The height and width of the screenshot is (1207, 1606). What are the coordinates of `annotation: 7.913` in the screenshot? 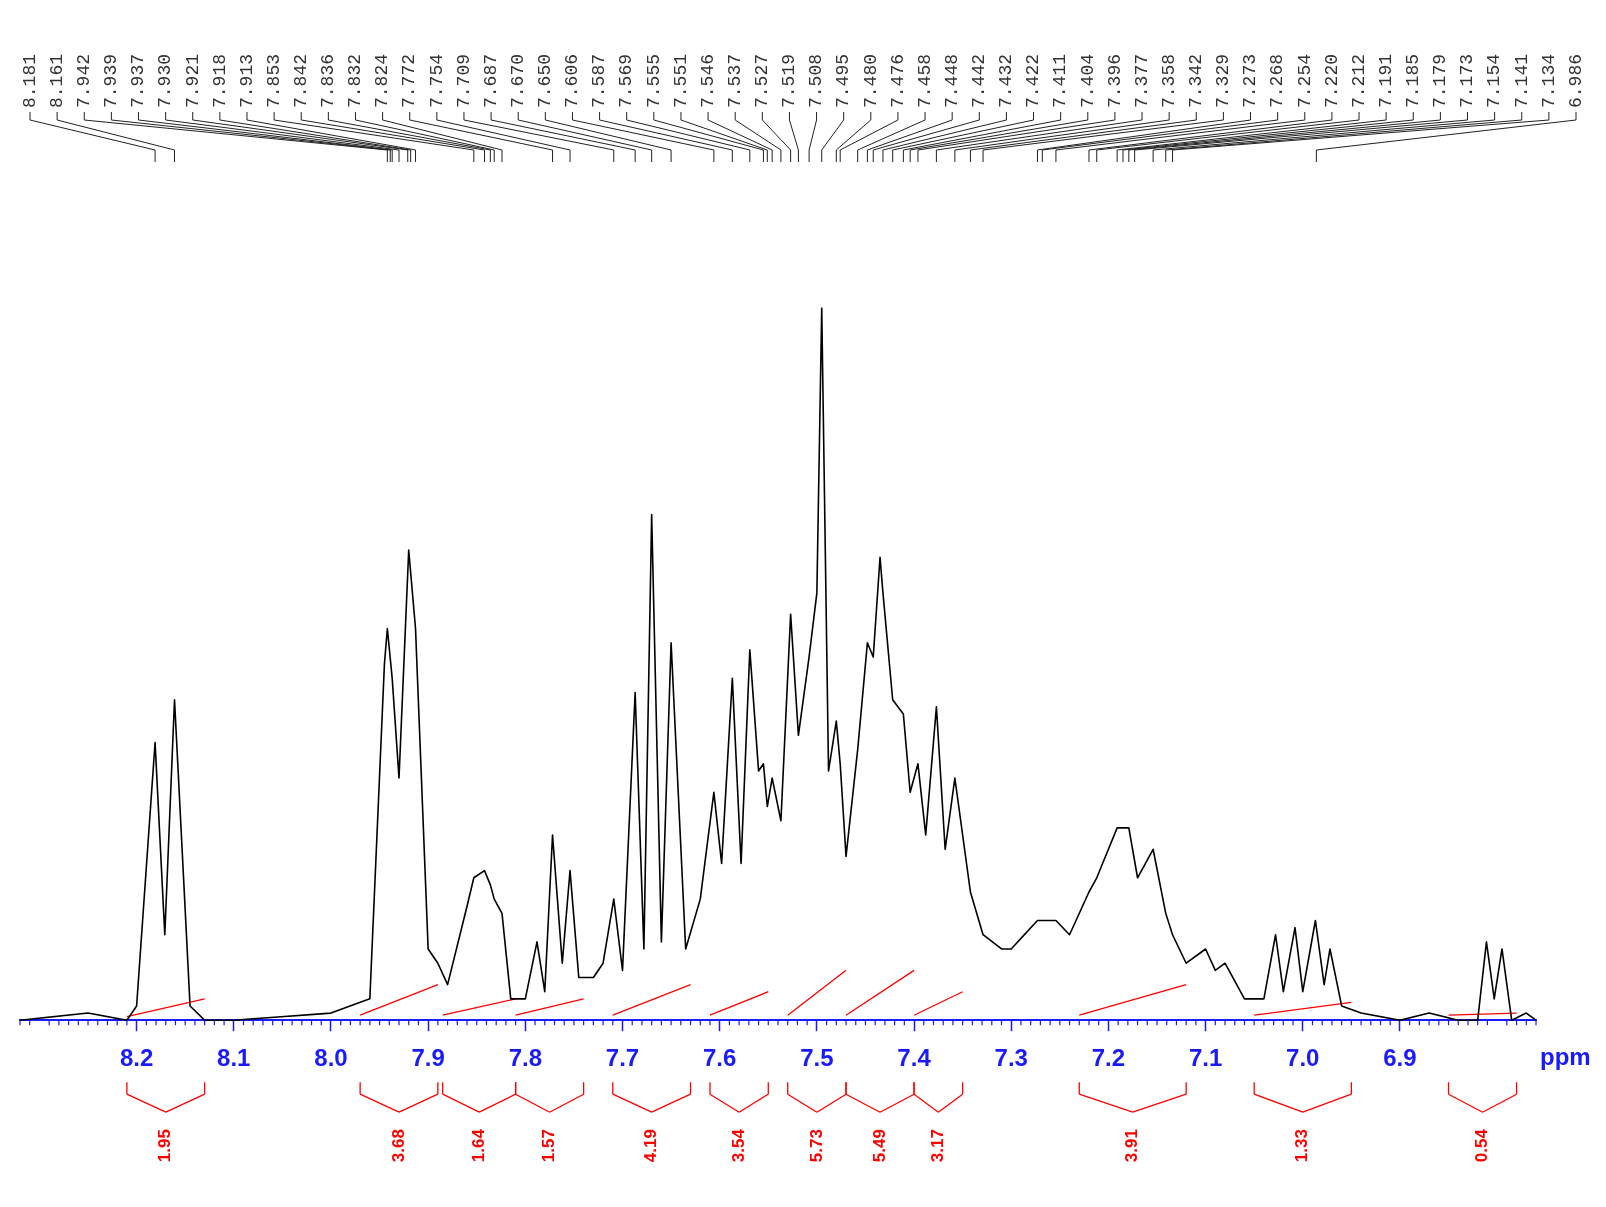 It's located at (246, 80).